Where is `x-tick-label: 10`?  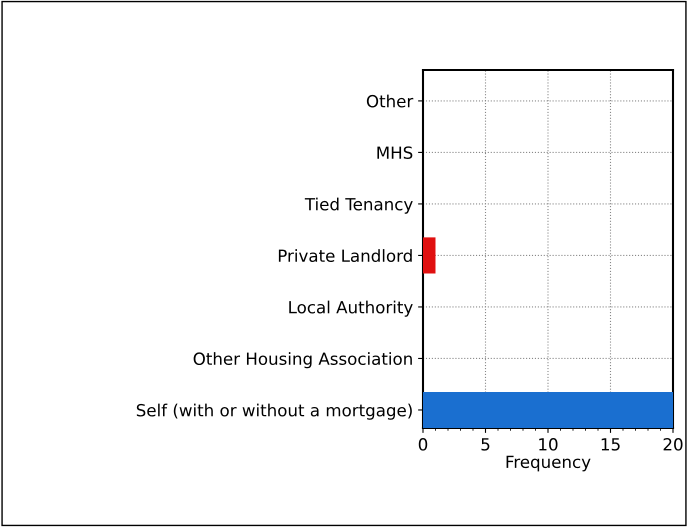
x-tick-label: 10 is located at coordinates (548, 444).